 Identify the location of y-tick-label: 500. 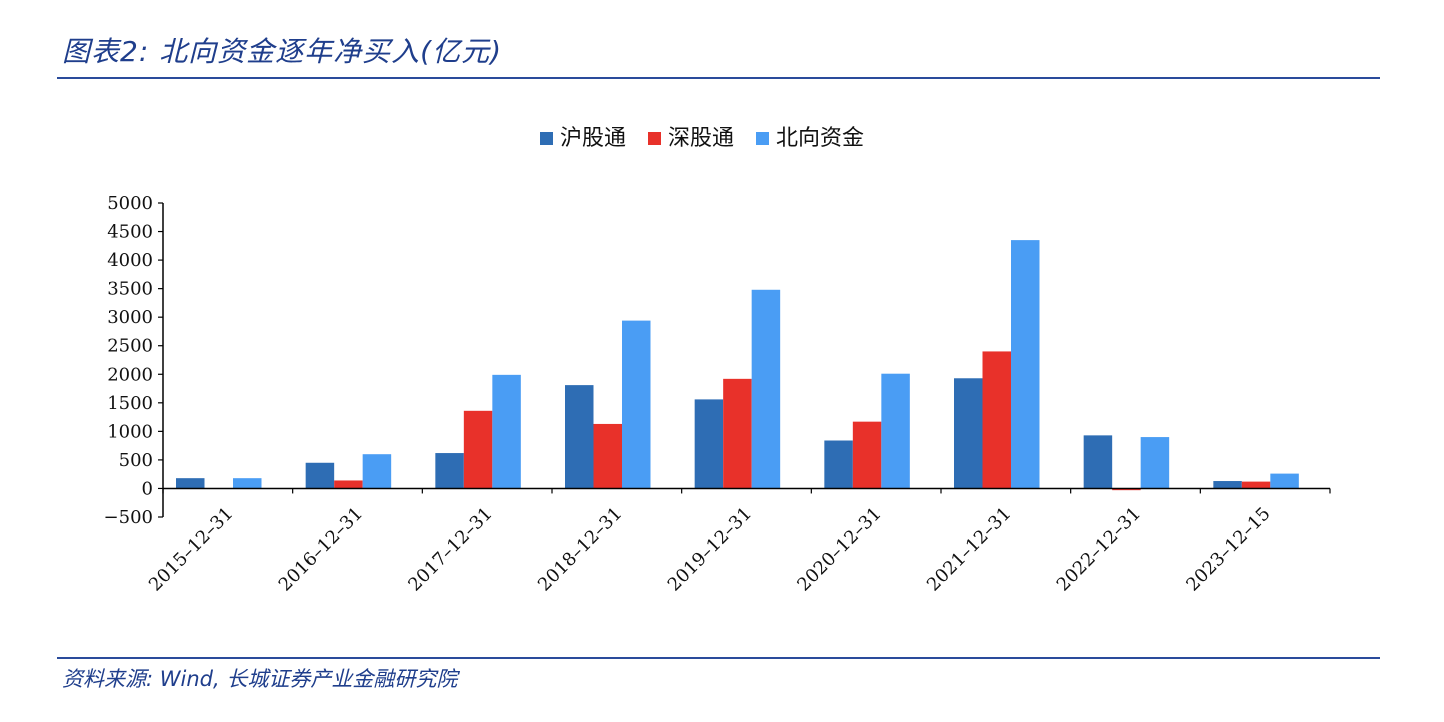
(136, 460).